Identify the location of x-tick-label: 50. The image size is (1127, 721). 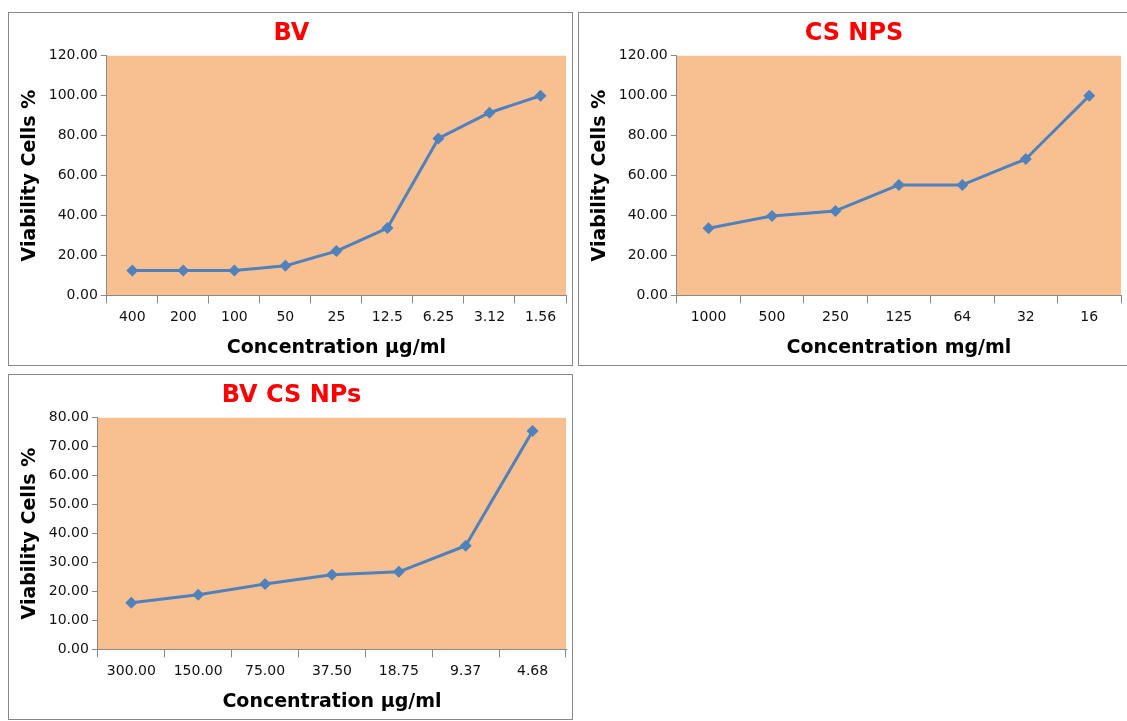
(285, 316).